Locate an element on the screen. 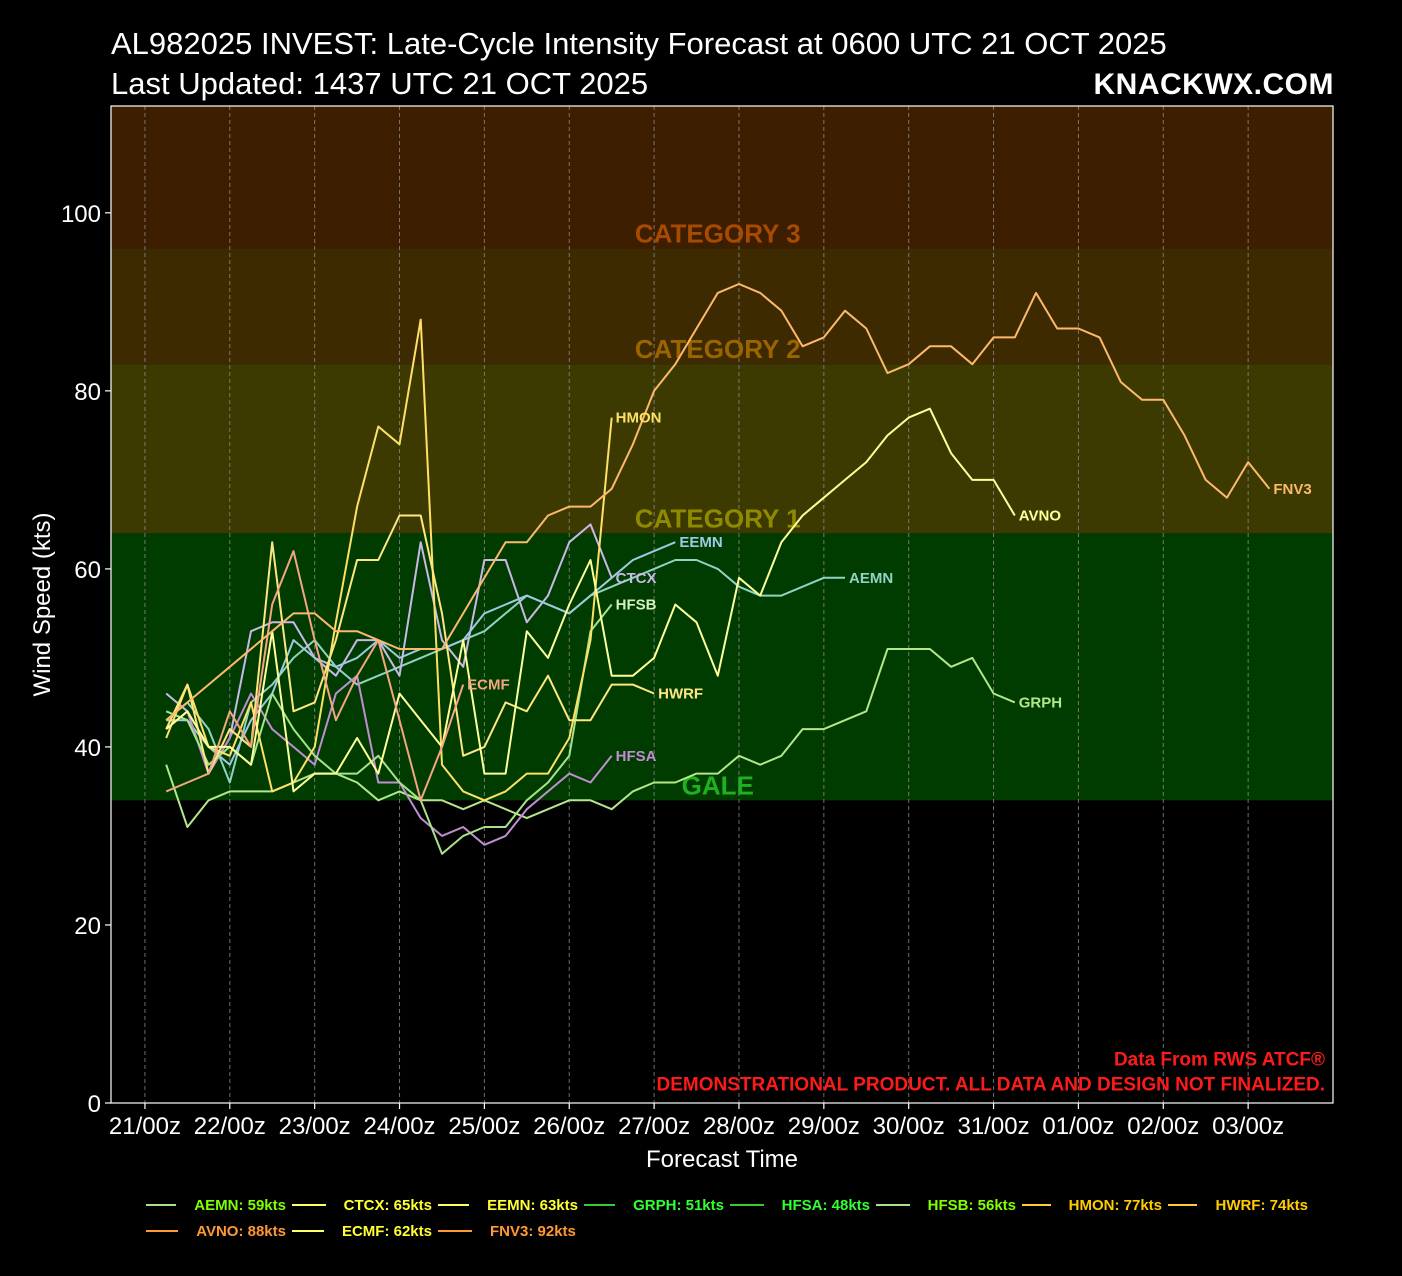  series-end-label-hwrf: HWRF is located at coordinates (680, 694).